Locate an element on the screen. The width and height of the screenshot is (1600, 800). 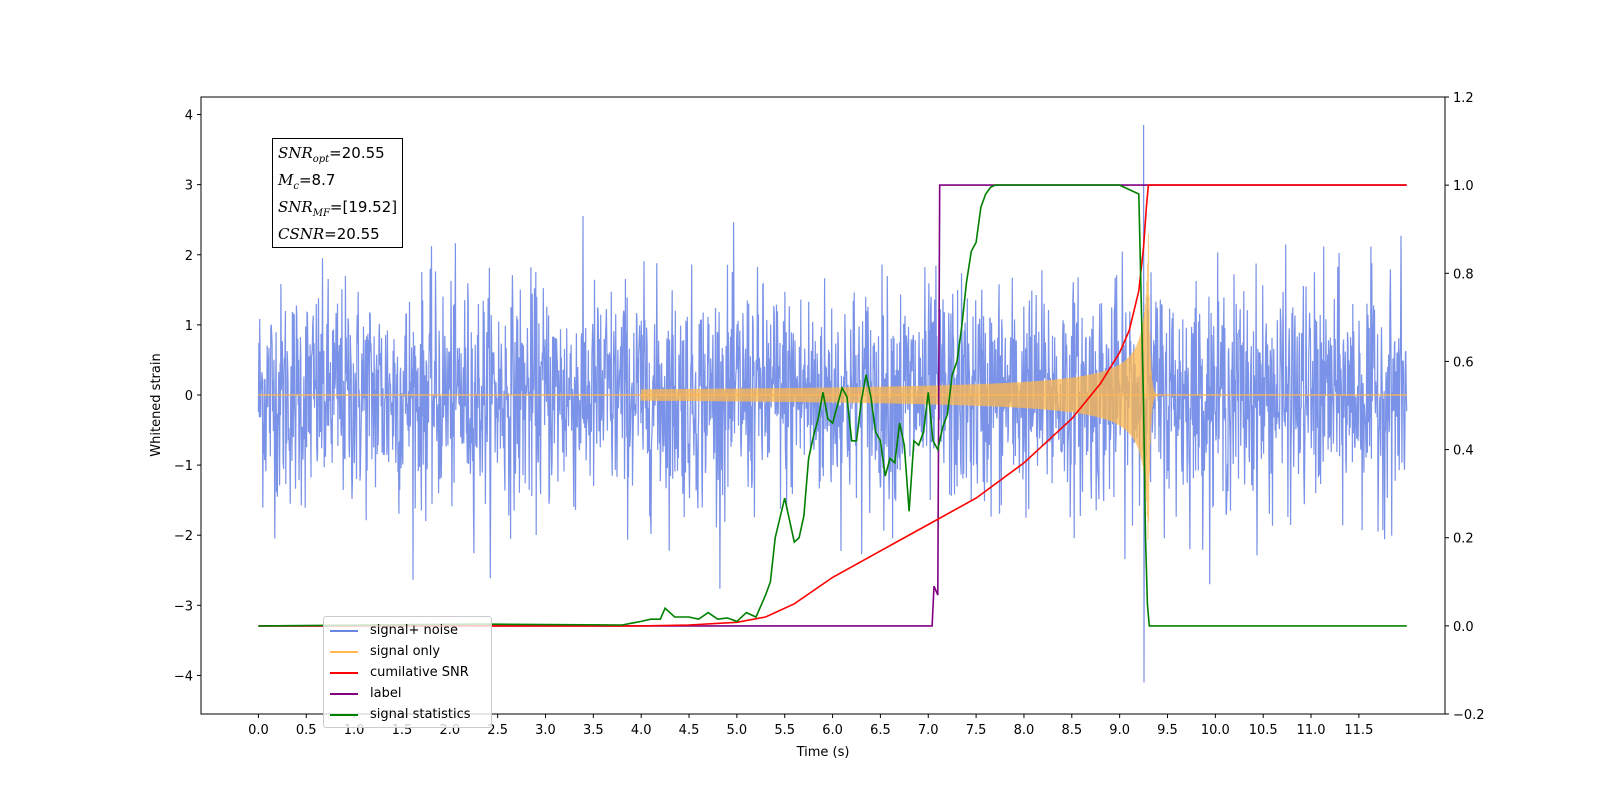
legend-label: signal statistics is located at coordinates (420, 714).